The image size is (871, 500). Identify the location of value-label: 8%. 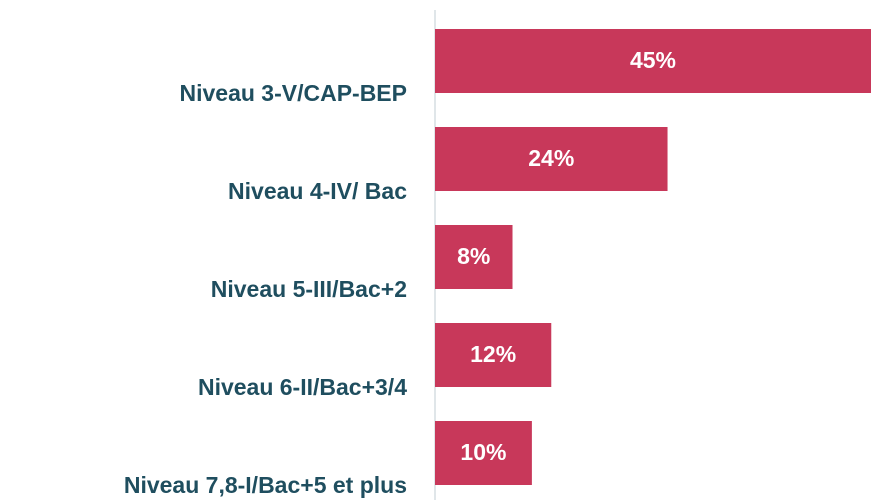
(473, 256).